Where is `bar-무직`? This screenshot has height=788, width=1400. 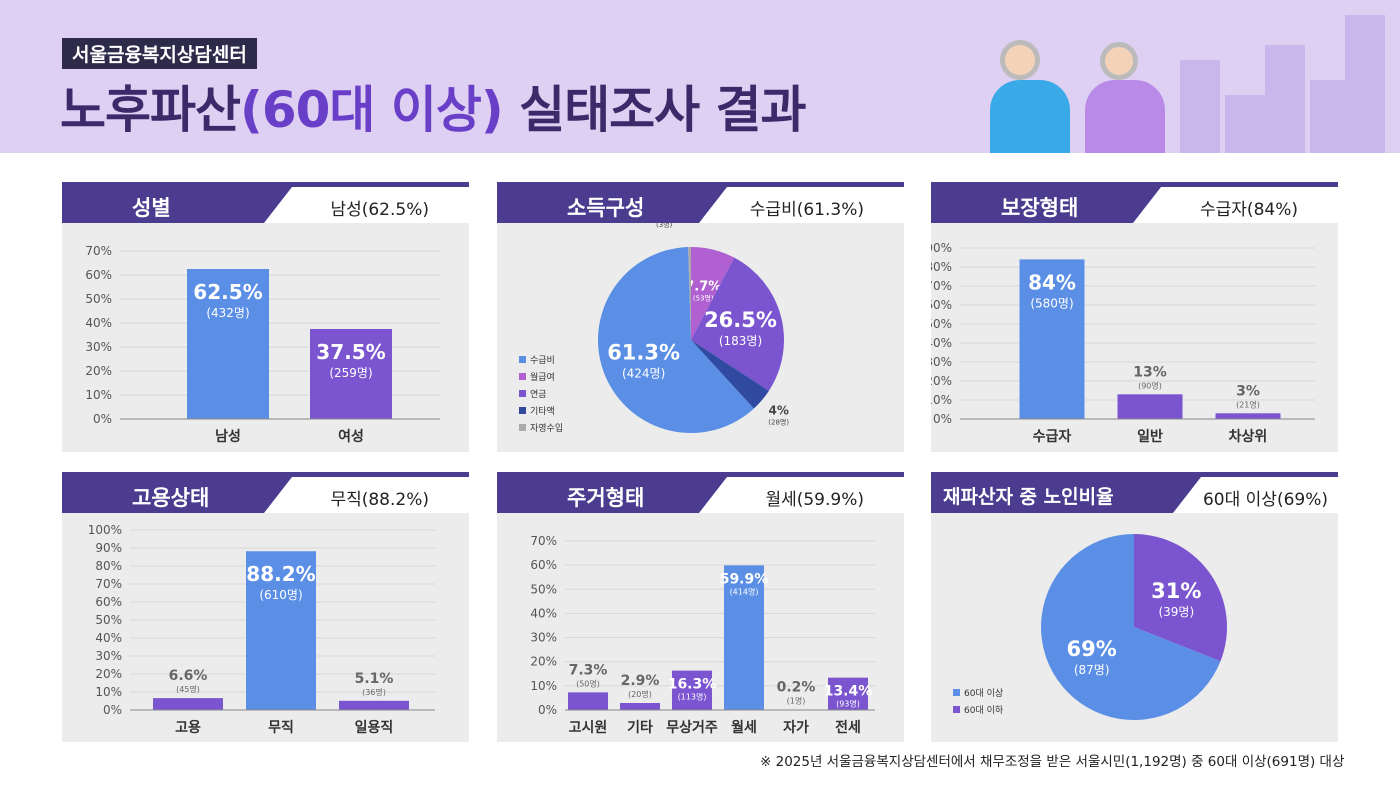
bar-무직 is located at coordinates (281, 630).